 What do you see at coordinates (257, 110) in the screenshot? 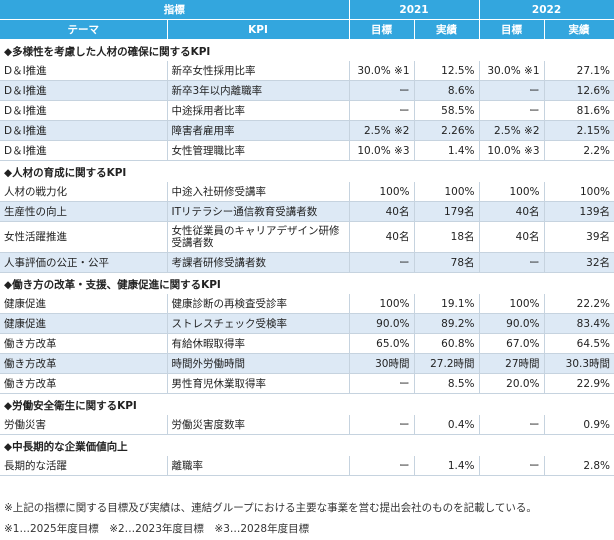
I see `kpi-cell: 中途採用者比率` at bounding box center [257, 110].